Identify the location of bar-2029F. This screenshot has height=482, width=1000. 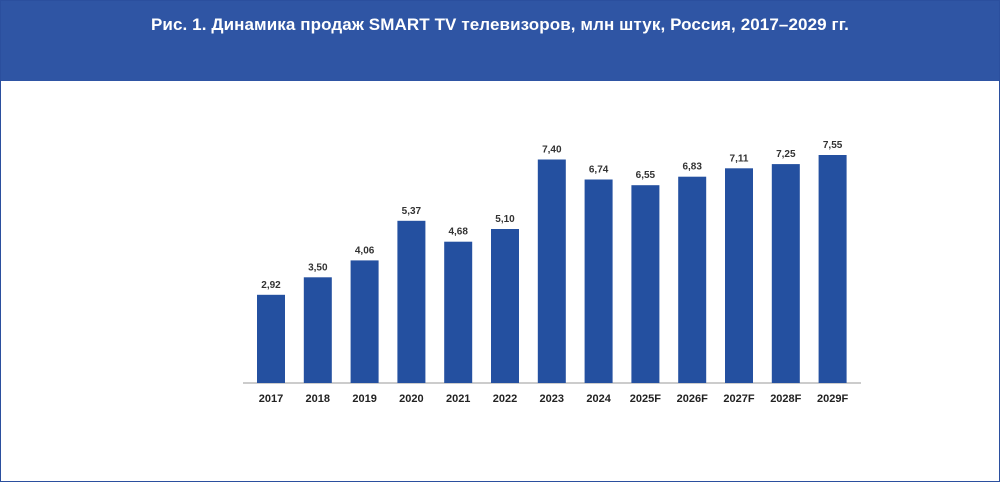
(832, 269).